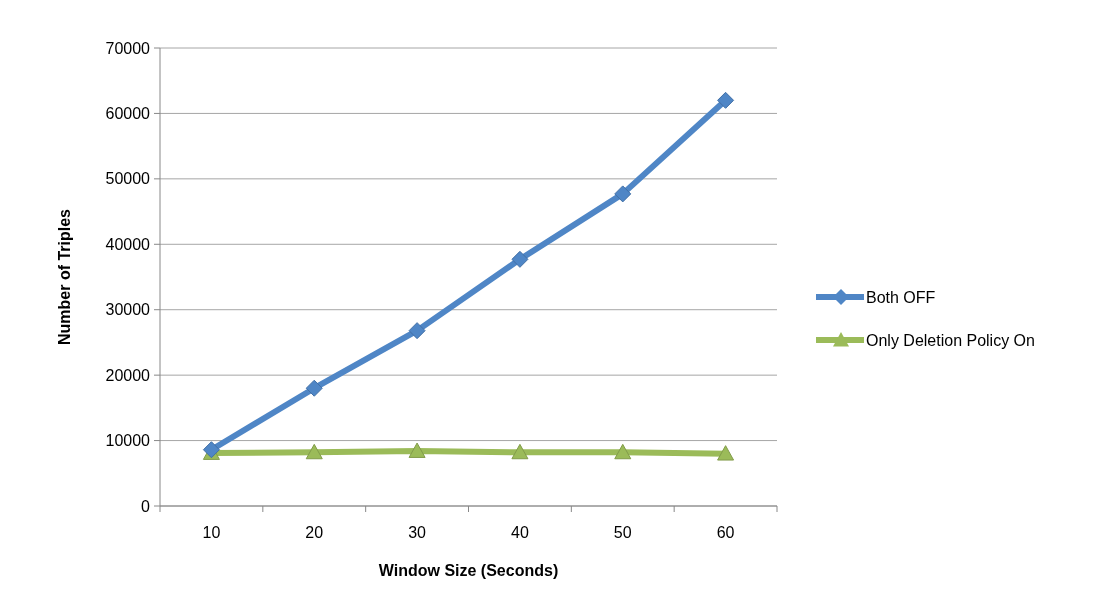 Image resolution: width=1095 pixels, height=598 pixels. What do you see at coordinates (417, 532) in the screenshot?
I see `x-tick-label: 30` at bounding box center [417, 532].